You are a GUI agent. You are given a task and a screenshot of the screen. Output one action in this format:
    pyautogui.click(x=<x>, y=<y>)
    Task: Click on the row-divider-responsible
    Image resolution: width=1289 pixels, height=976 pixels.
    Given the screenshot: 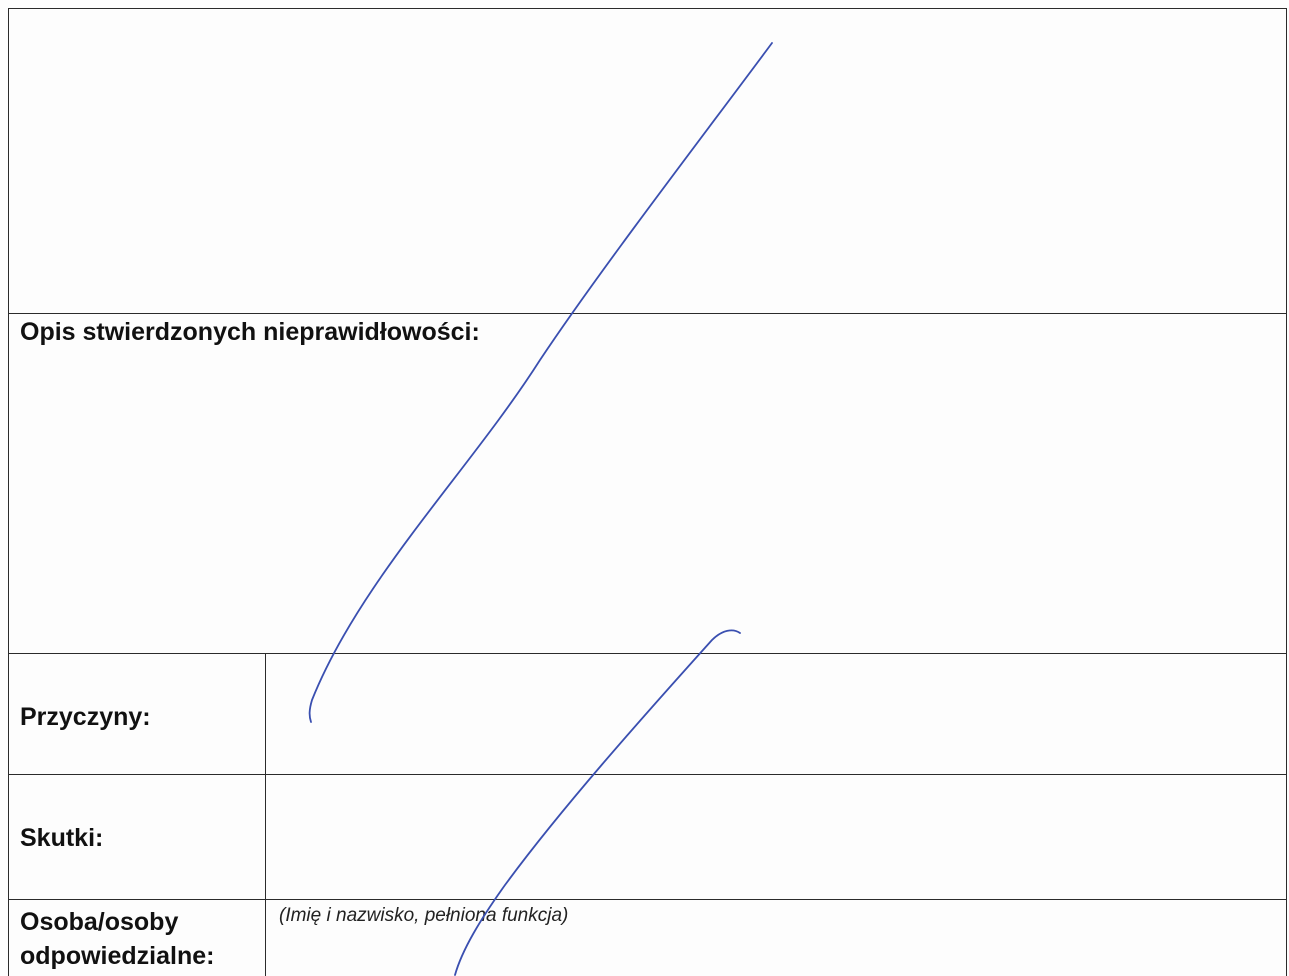 What is the action you would take?
    pyautogui.click(x=647, y=899)
    